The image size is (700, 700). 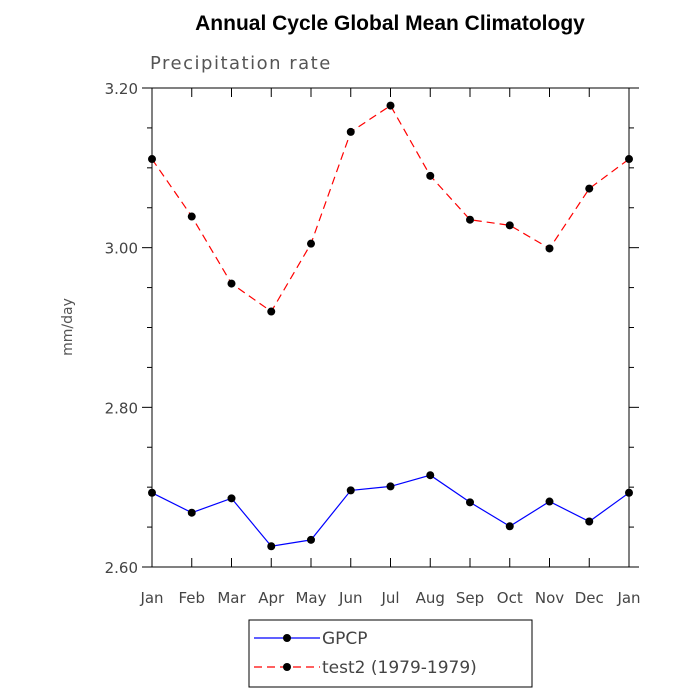 I want to click on x-tick-label: Oct, so click(x=510, y=598).